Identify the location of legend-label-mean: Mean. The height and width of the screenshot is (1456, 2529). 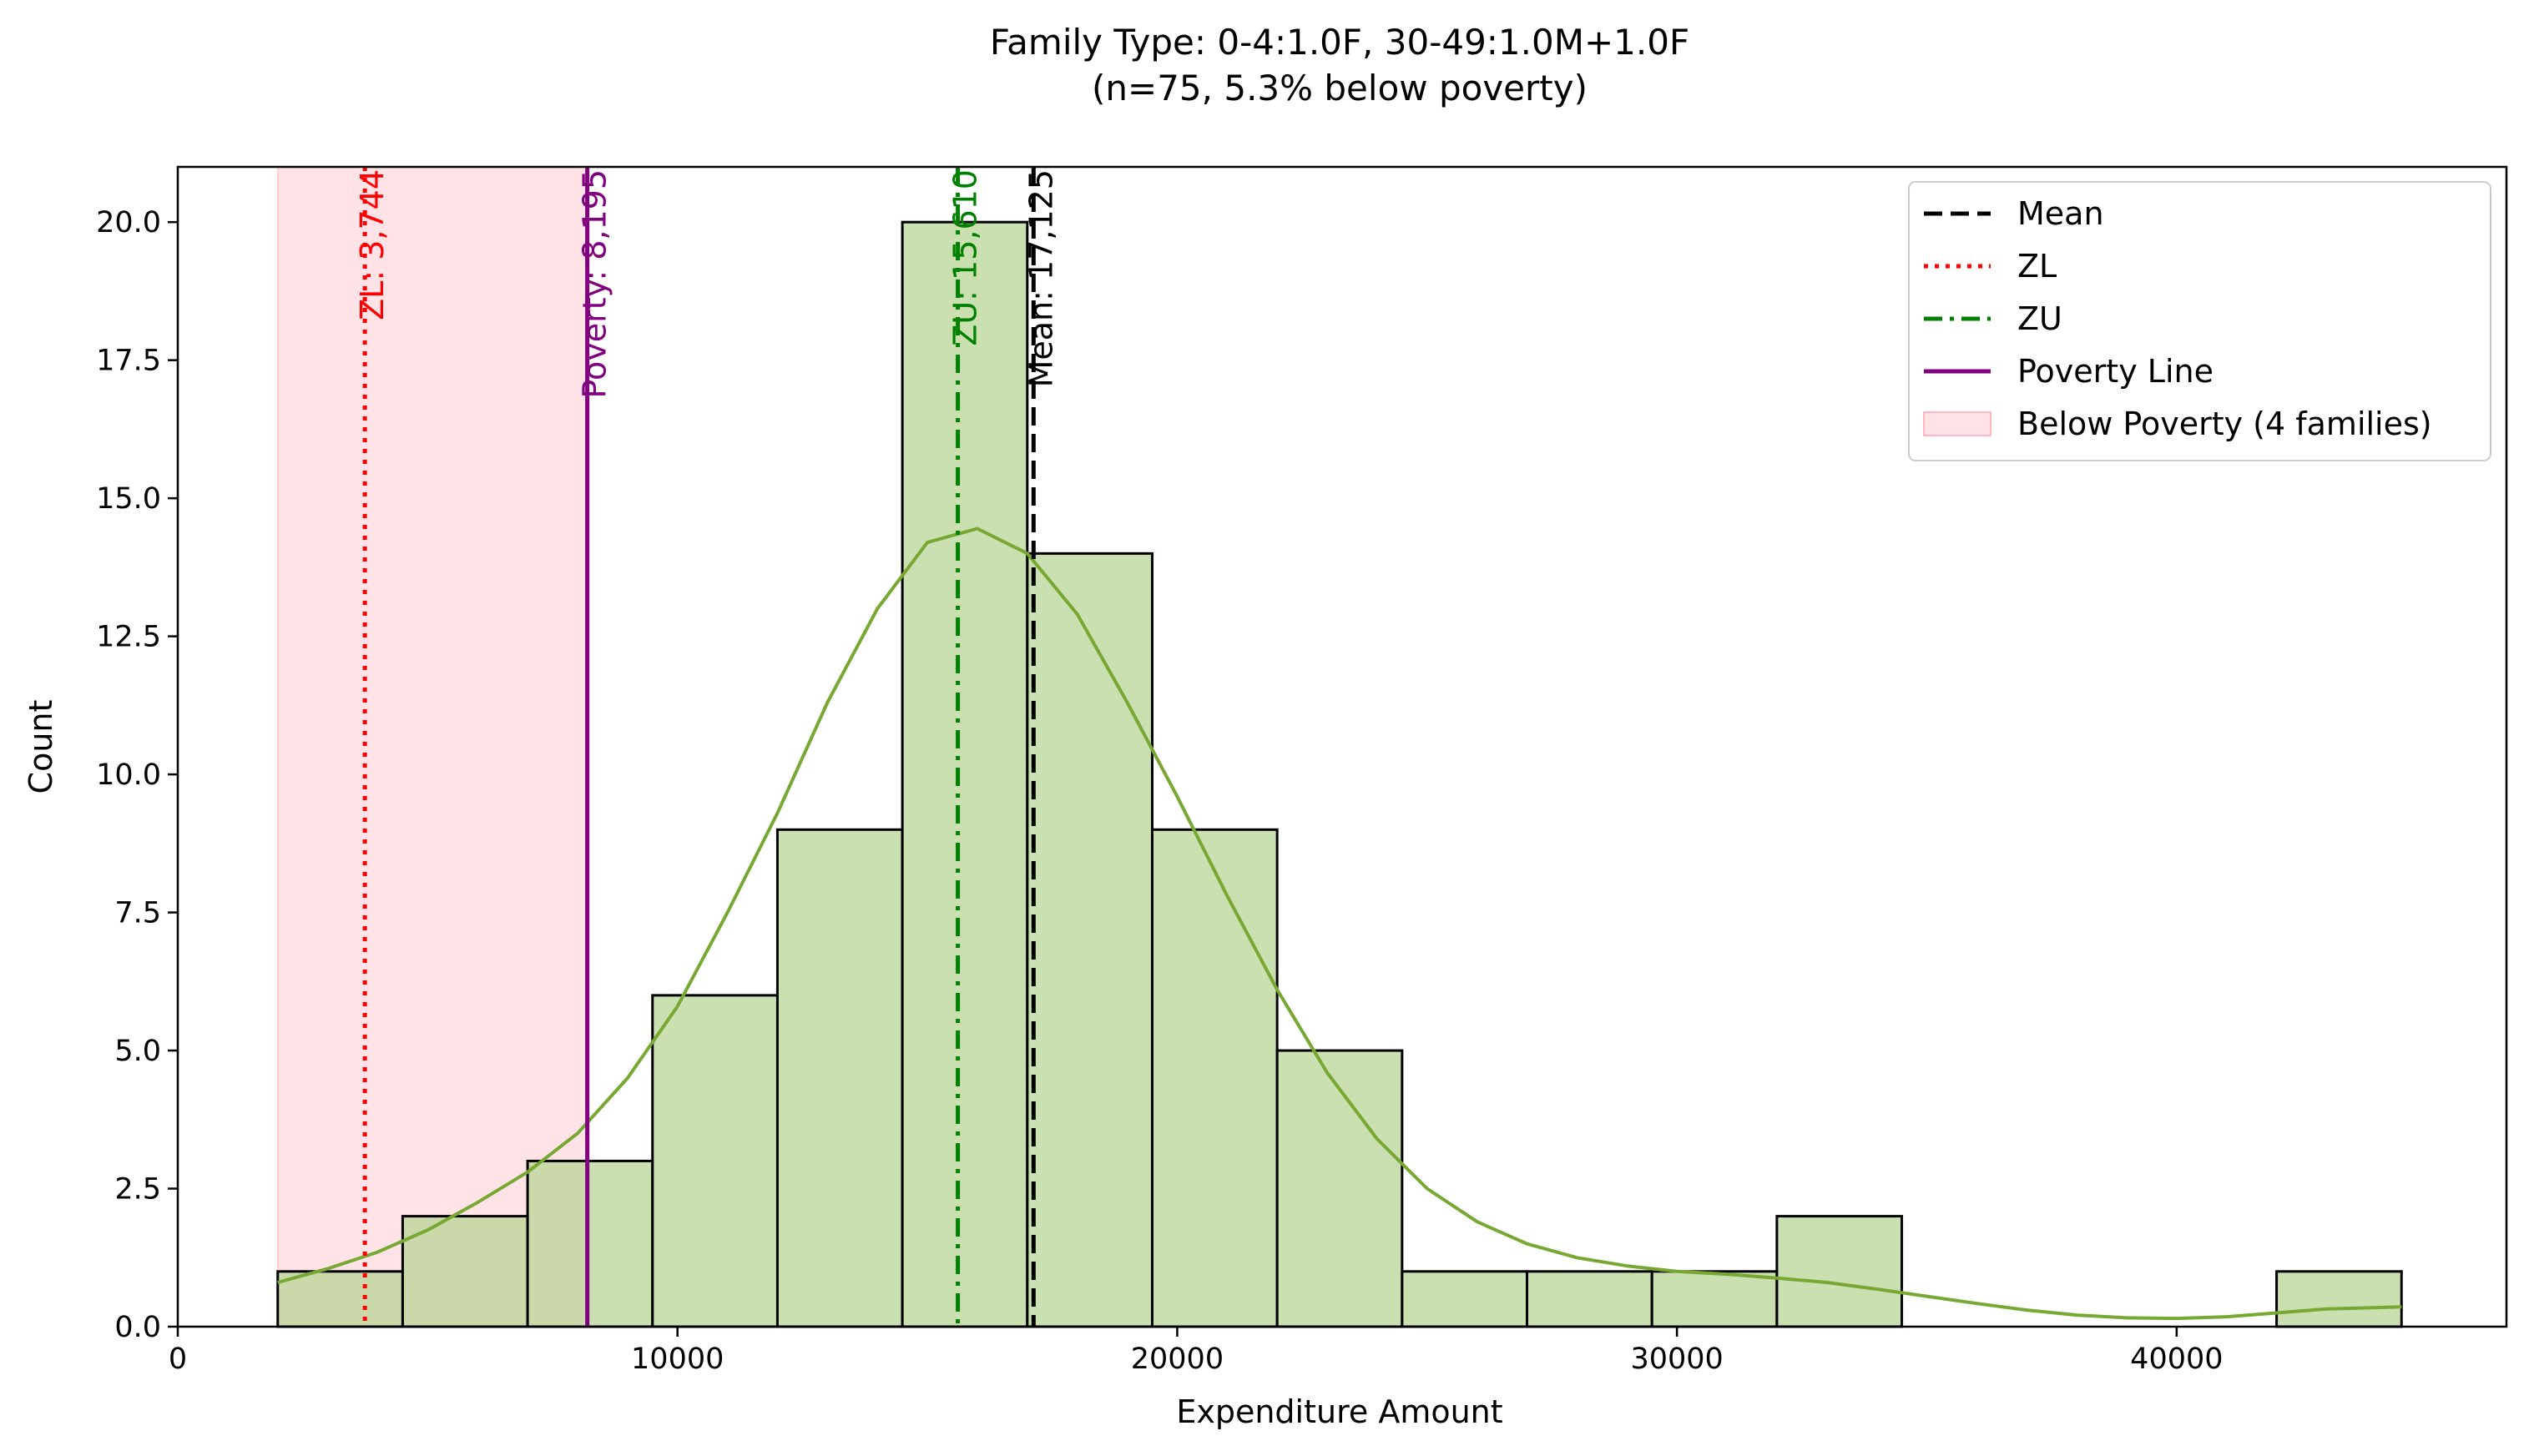
(2060, 213).